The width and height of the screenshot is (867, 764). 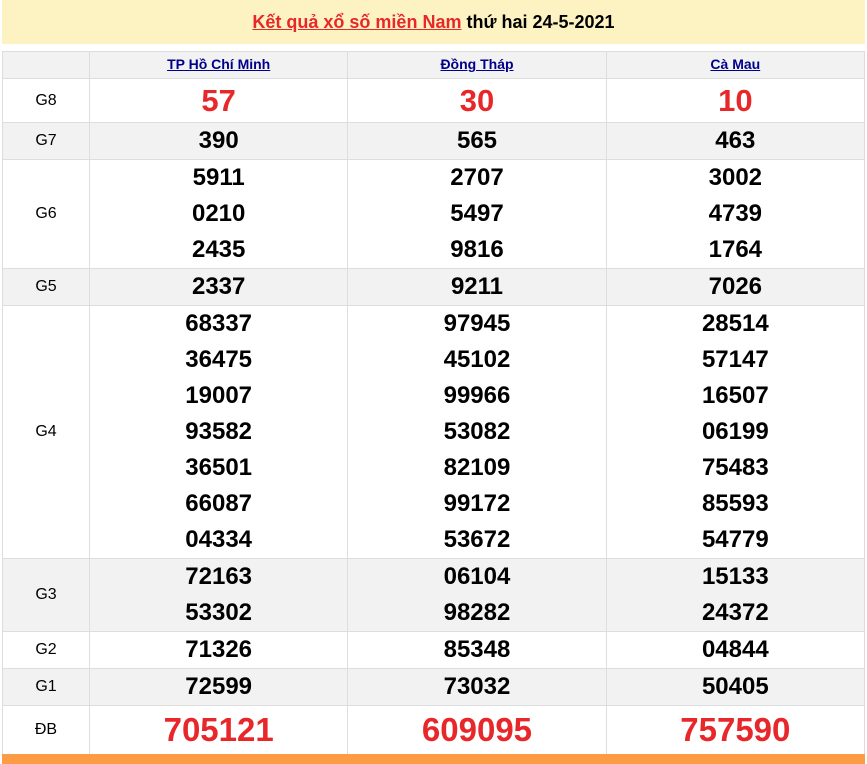 I want to click on prize-number: 2337, so click(x=218, y=286).